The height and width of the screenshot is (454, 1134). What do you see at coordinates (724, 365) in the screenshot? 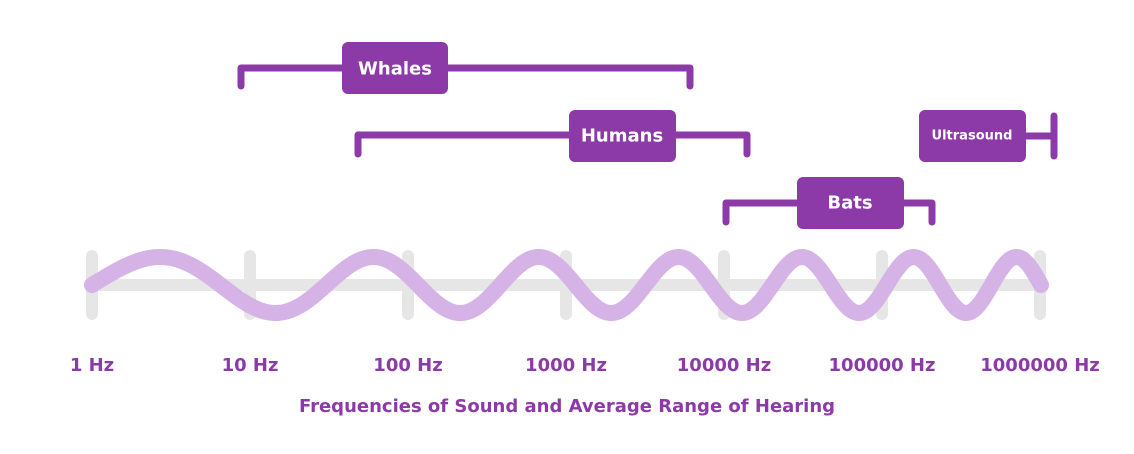
I see `tick-label-10000hz: 10000 Hz` at bounding box center [724, 365].